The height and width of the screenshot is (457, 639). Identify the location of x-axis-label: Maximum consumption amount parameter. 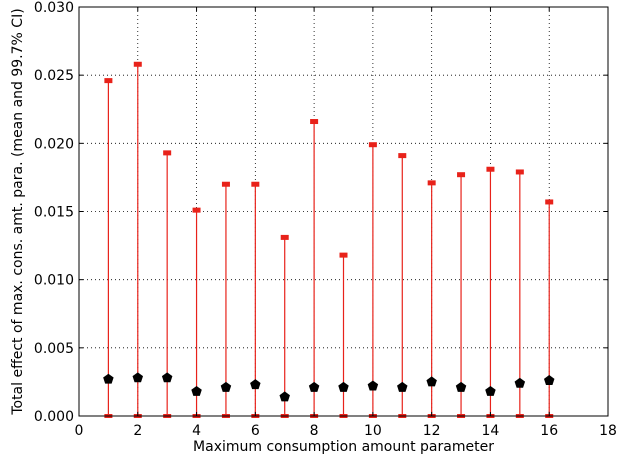
(343, 447).